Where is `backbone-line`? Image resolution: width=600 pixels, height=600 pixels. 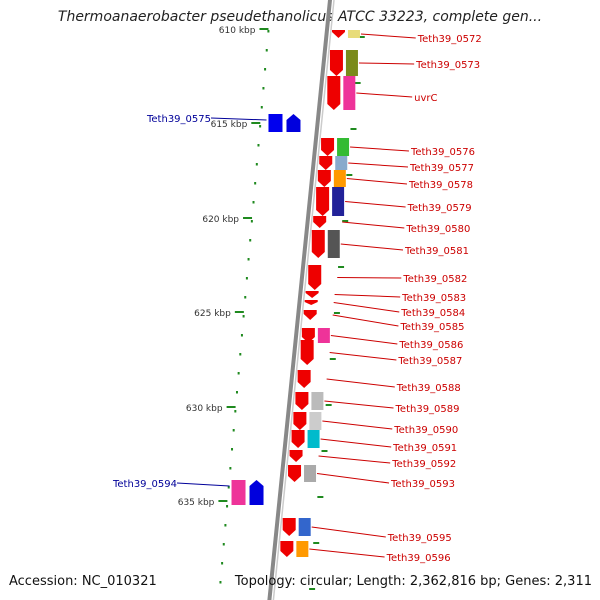 backbone-line is located at coordinates (300, 300).